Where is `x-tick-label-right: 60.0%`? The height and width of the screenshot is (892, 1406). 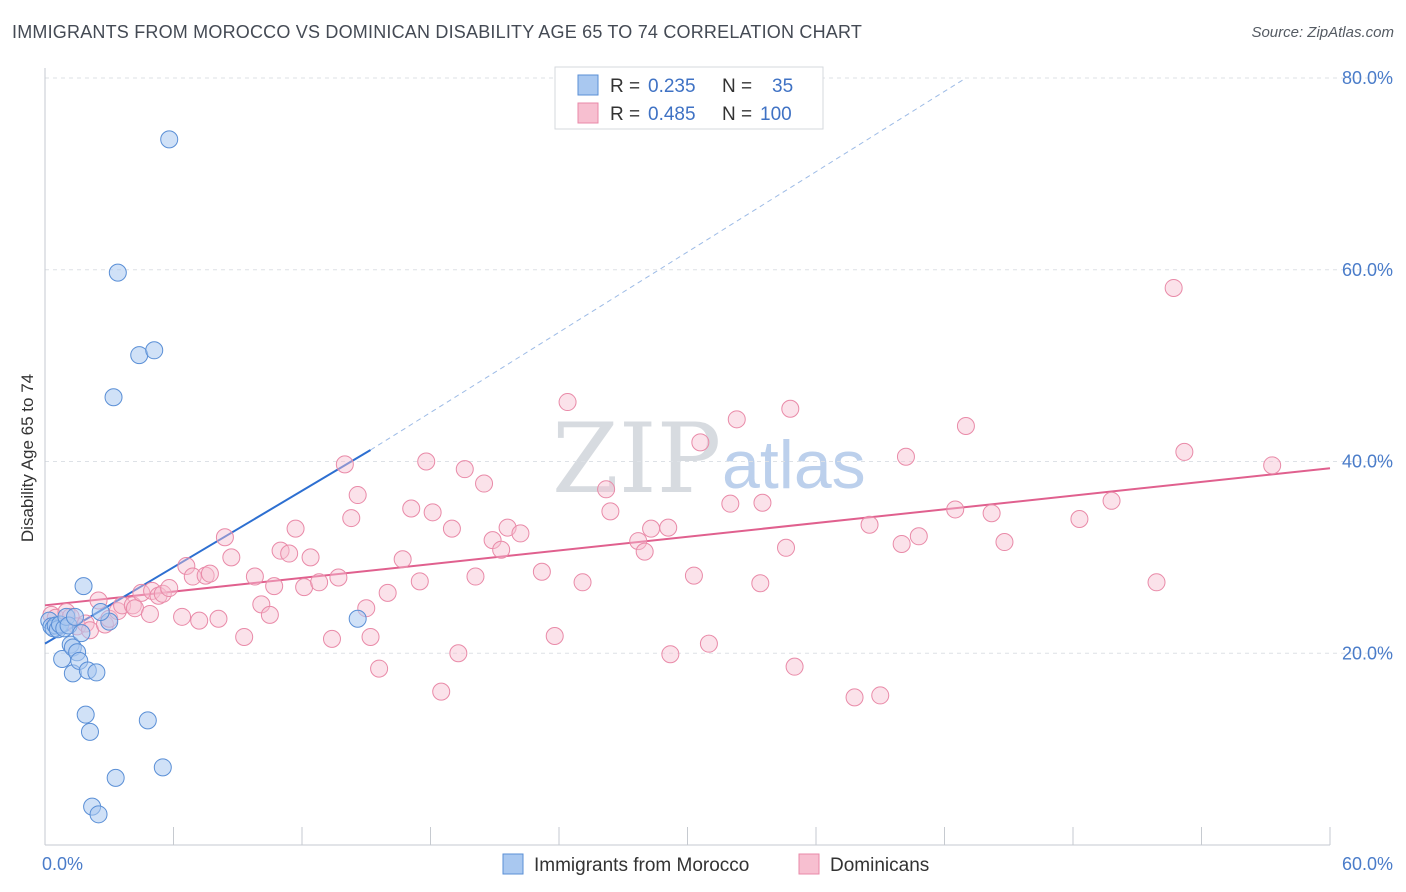 x-tick-label-right: 60.0% is located at coordinates (1367, 864).